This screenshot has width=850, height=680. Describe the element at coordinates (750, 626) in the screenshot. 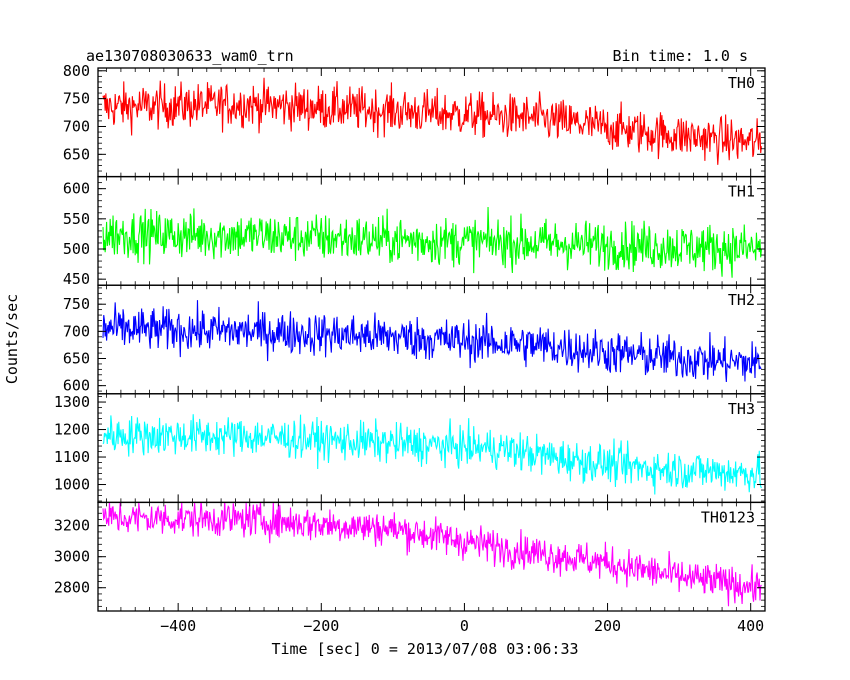

I see `x-tick-label: 400` at that location.